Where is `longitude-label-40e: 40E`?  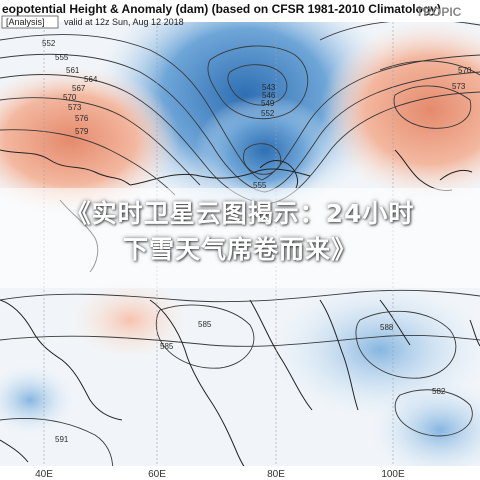 longitude-label-40e: 40E is located at coordinates (44, 474).